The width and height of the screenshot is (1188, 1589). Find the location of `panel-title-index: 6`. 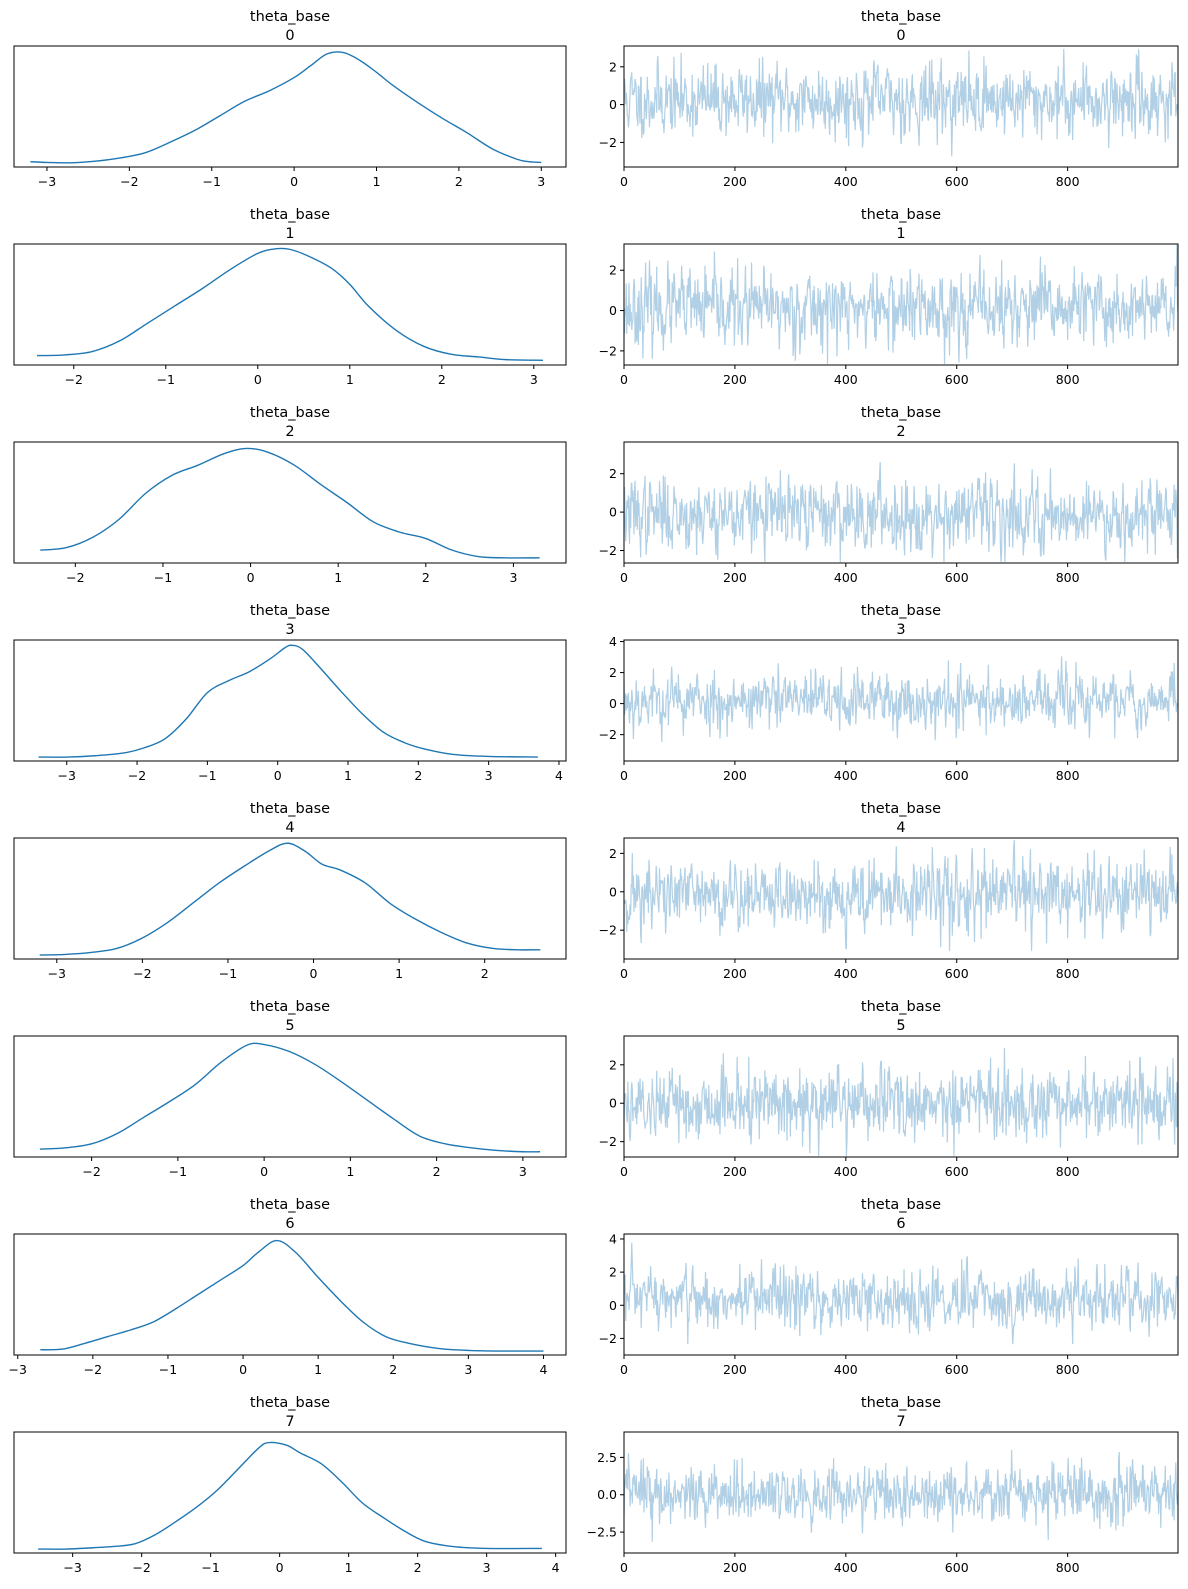

panel-title-index: 6 is located at coordinates (900, 1224).